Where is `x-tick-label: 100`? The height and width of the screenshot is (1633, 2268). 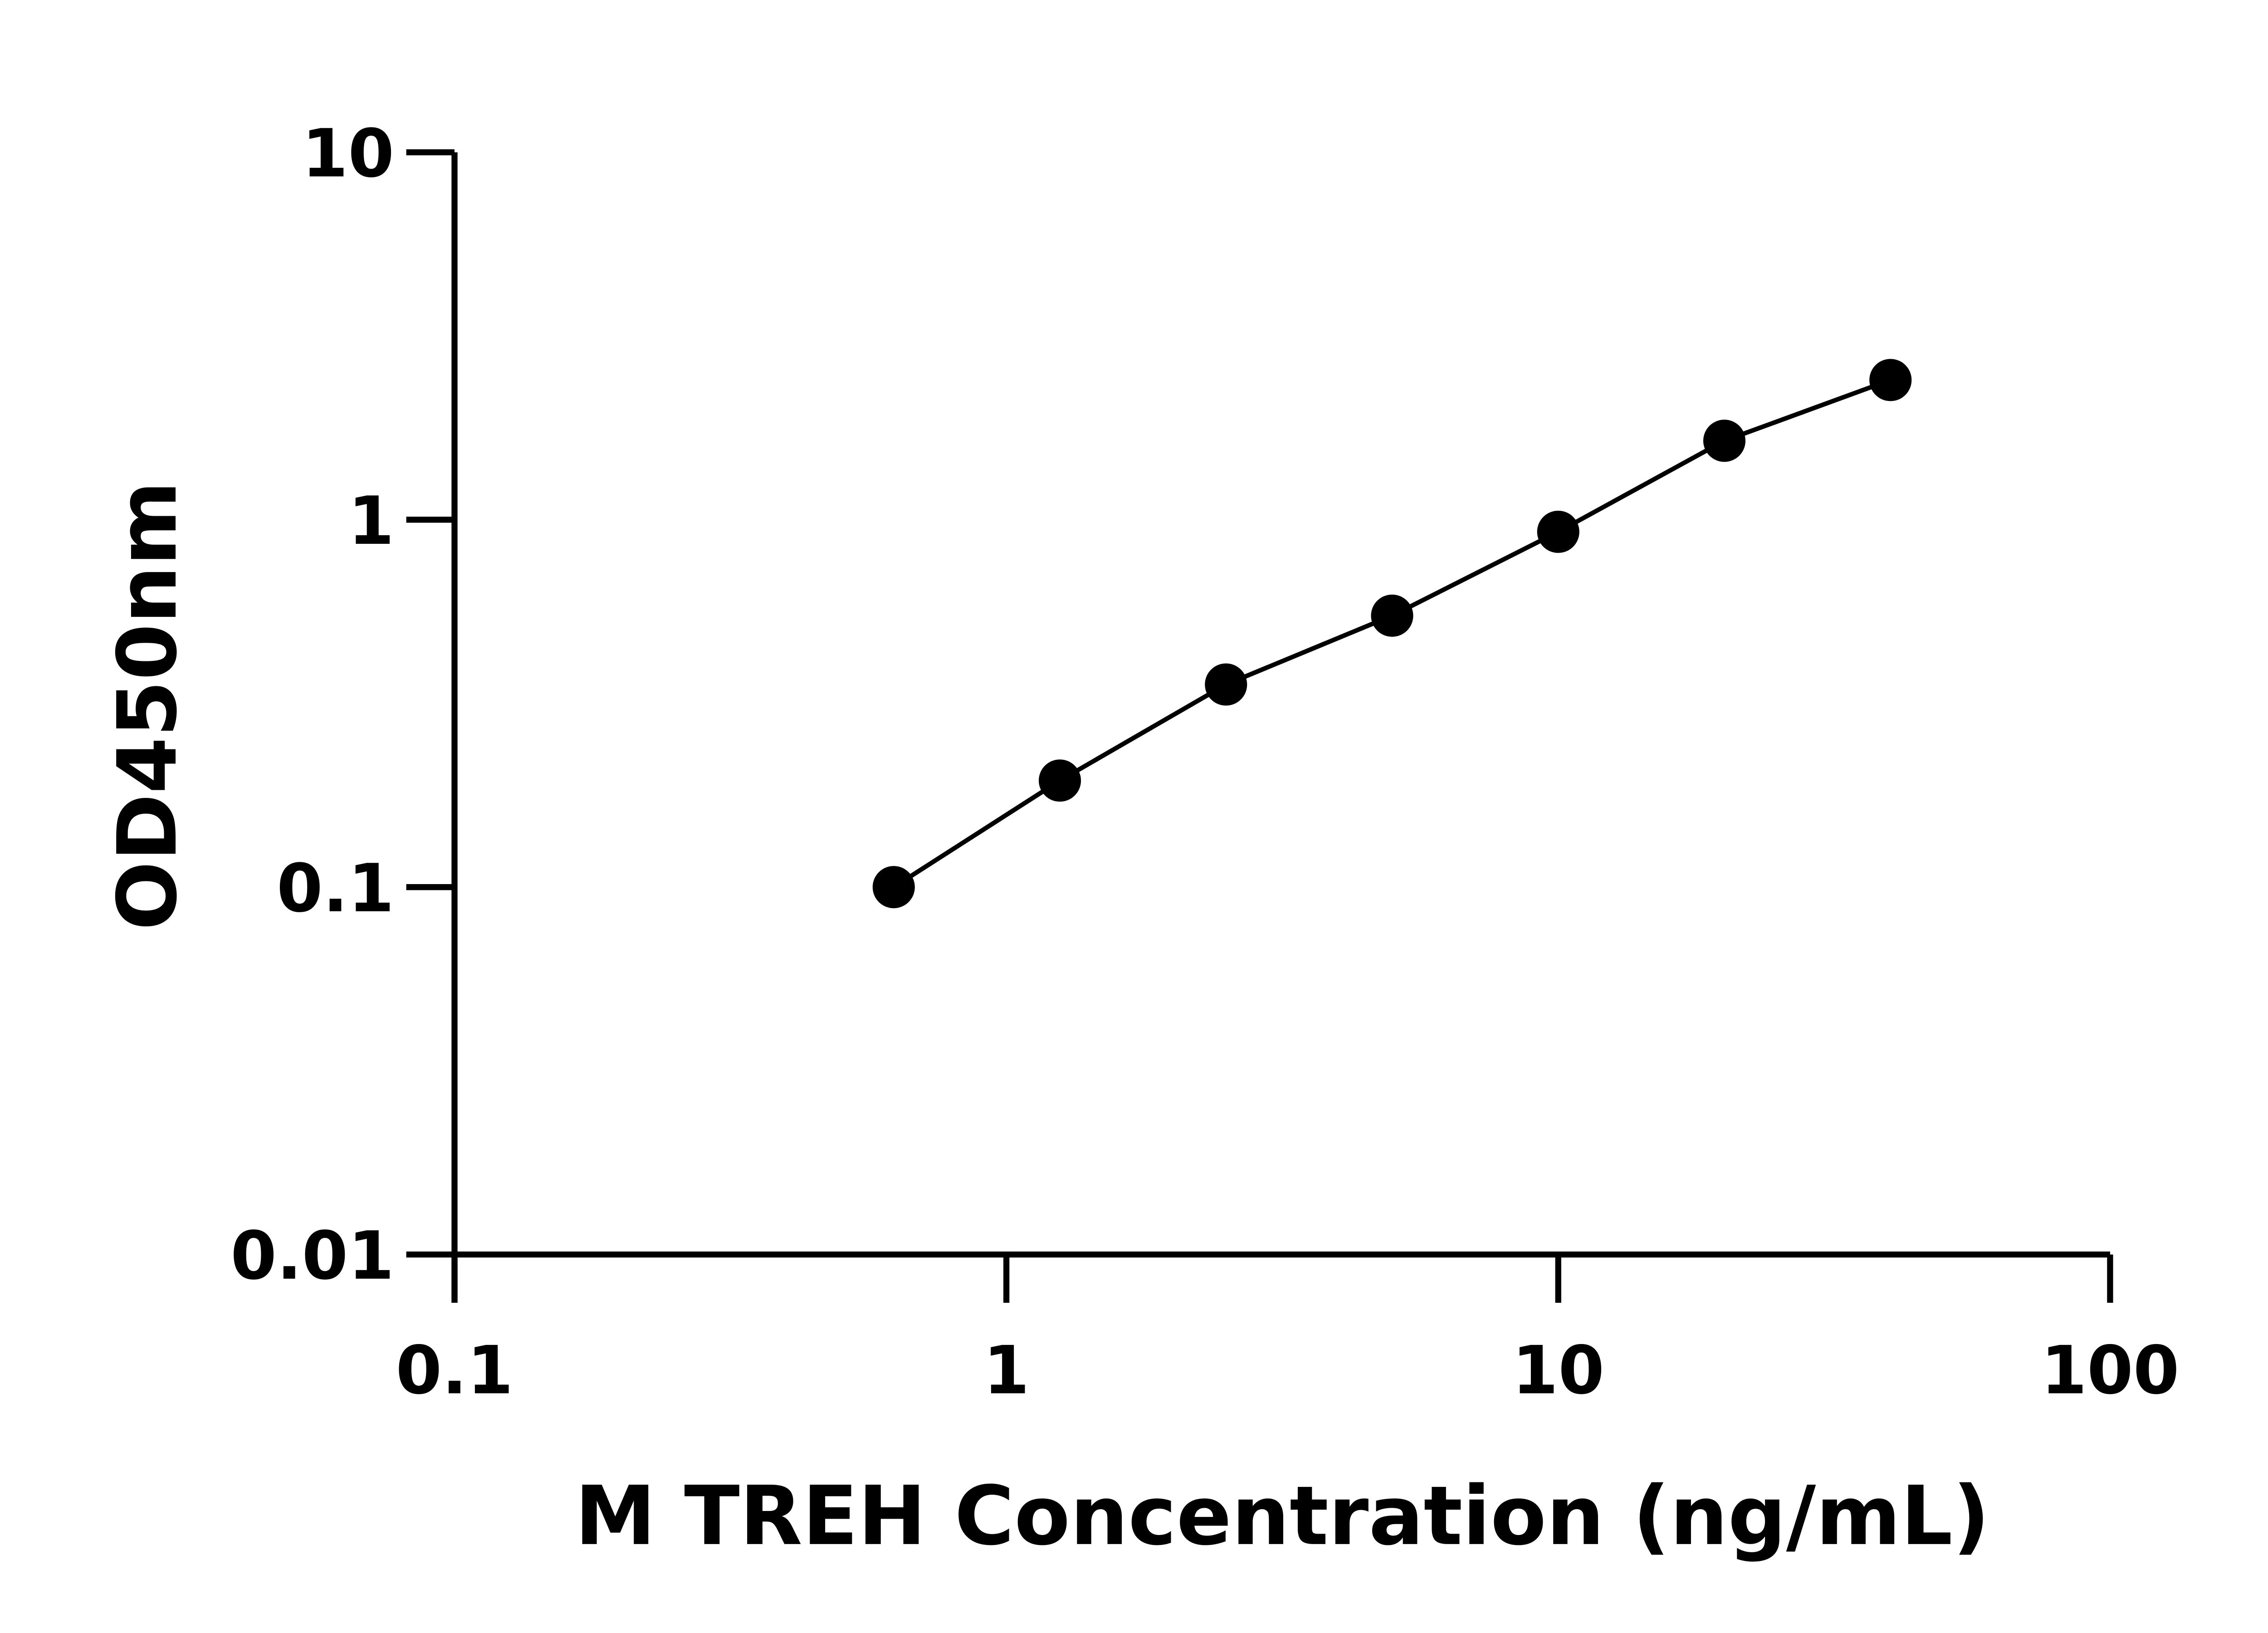
x-tick-label: 100 is located at coordinates (2110, 1370).